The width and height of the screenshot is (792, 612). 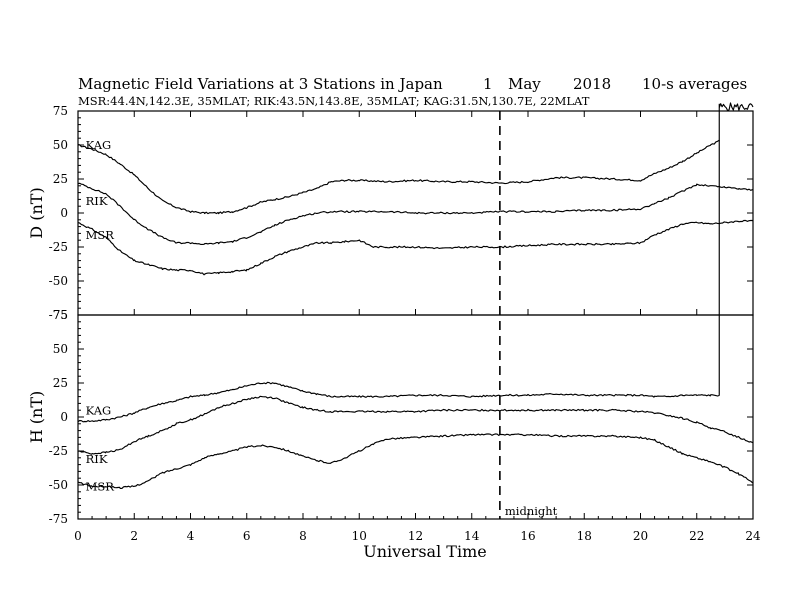 I want to click on chart-date-year: 2018, so click(x=592, y=84).